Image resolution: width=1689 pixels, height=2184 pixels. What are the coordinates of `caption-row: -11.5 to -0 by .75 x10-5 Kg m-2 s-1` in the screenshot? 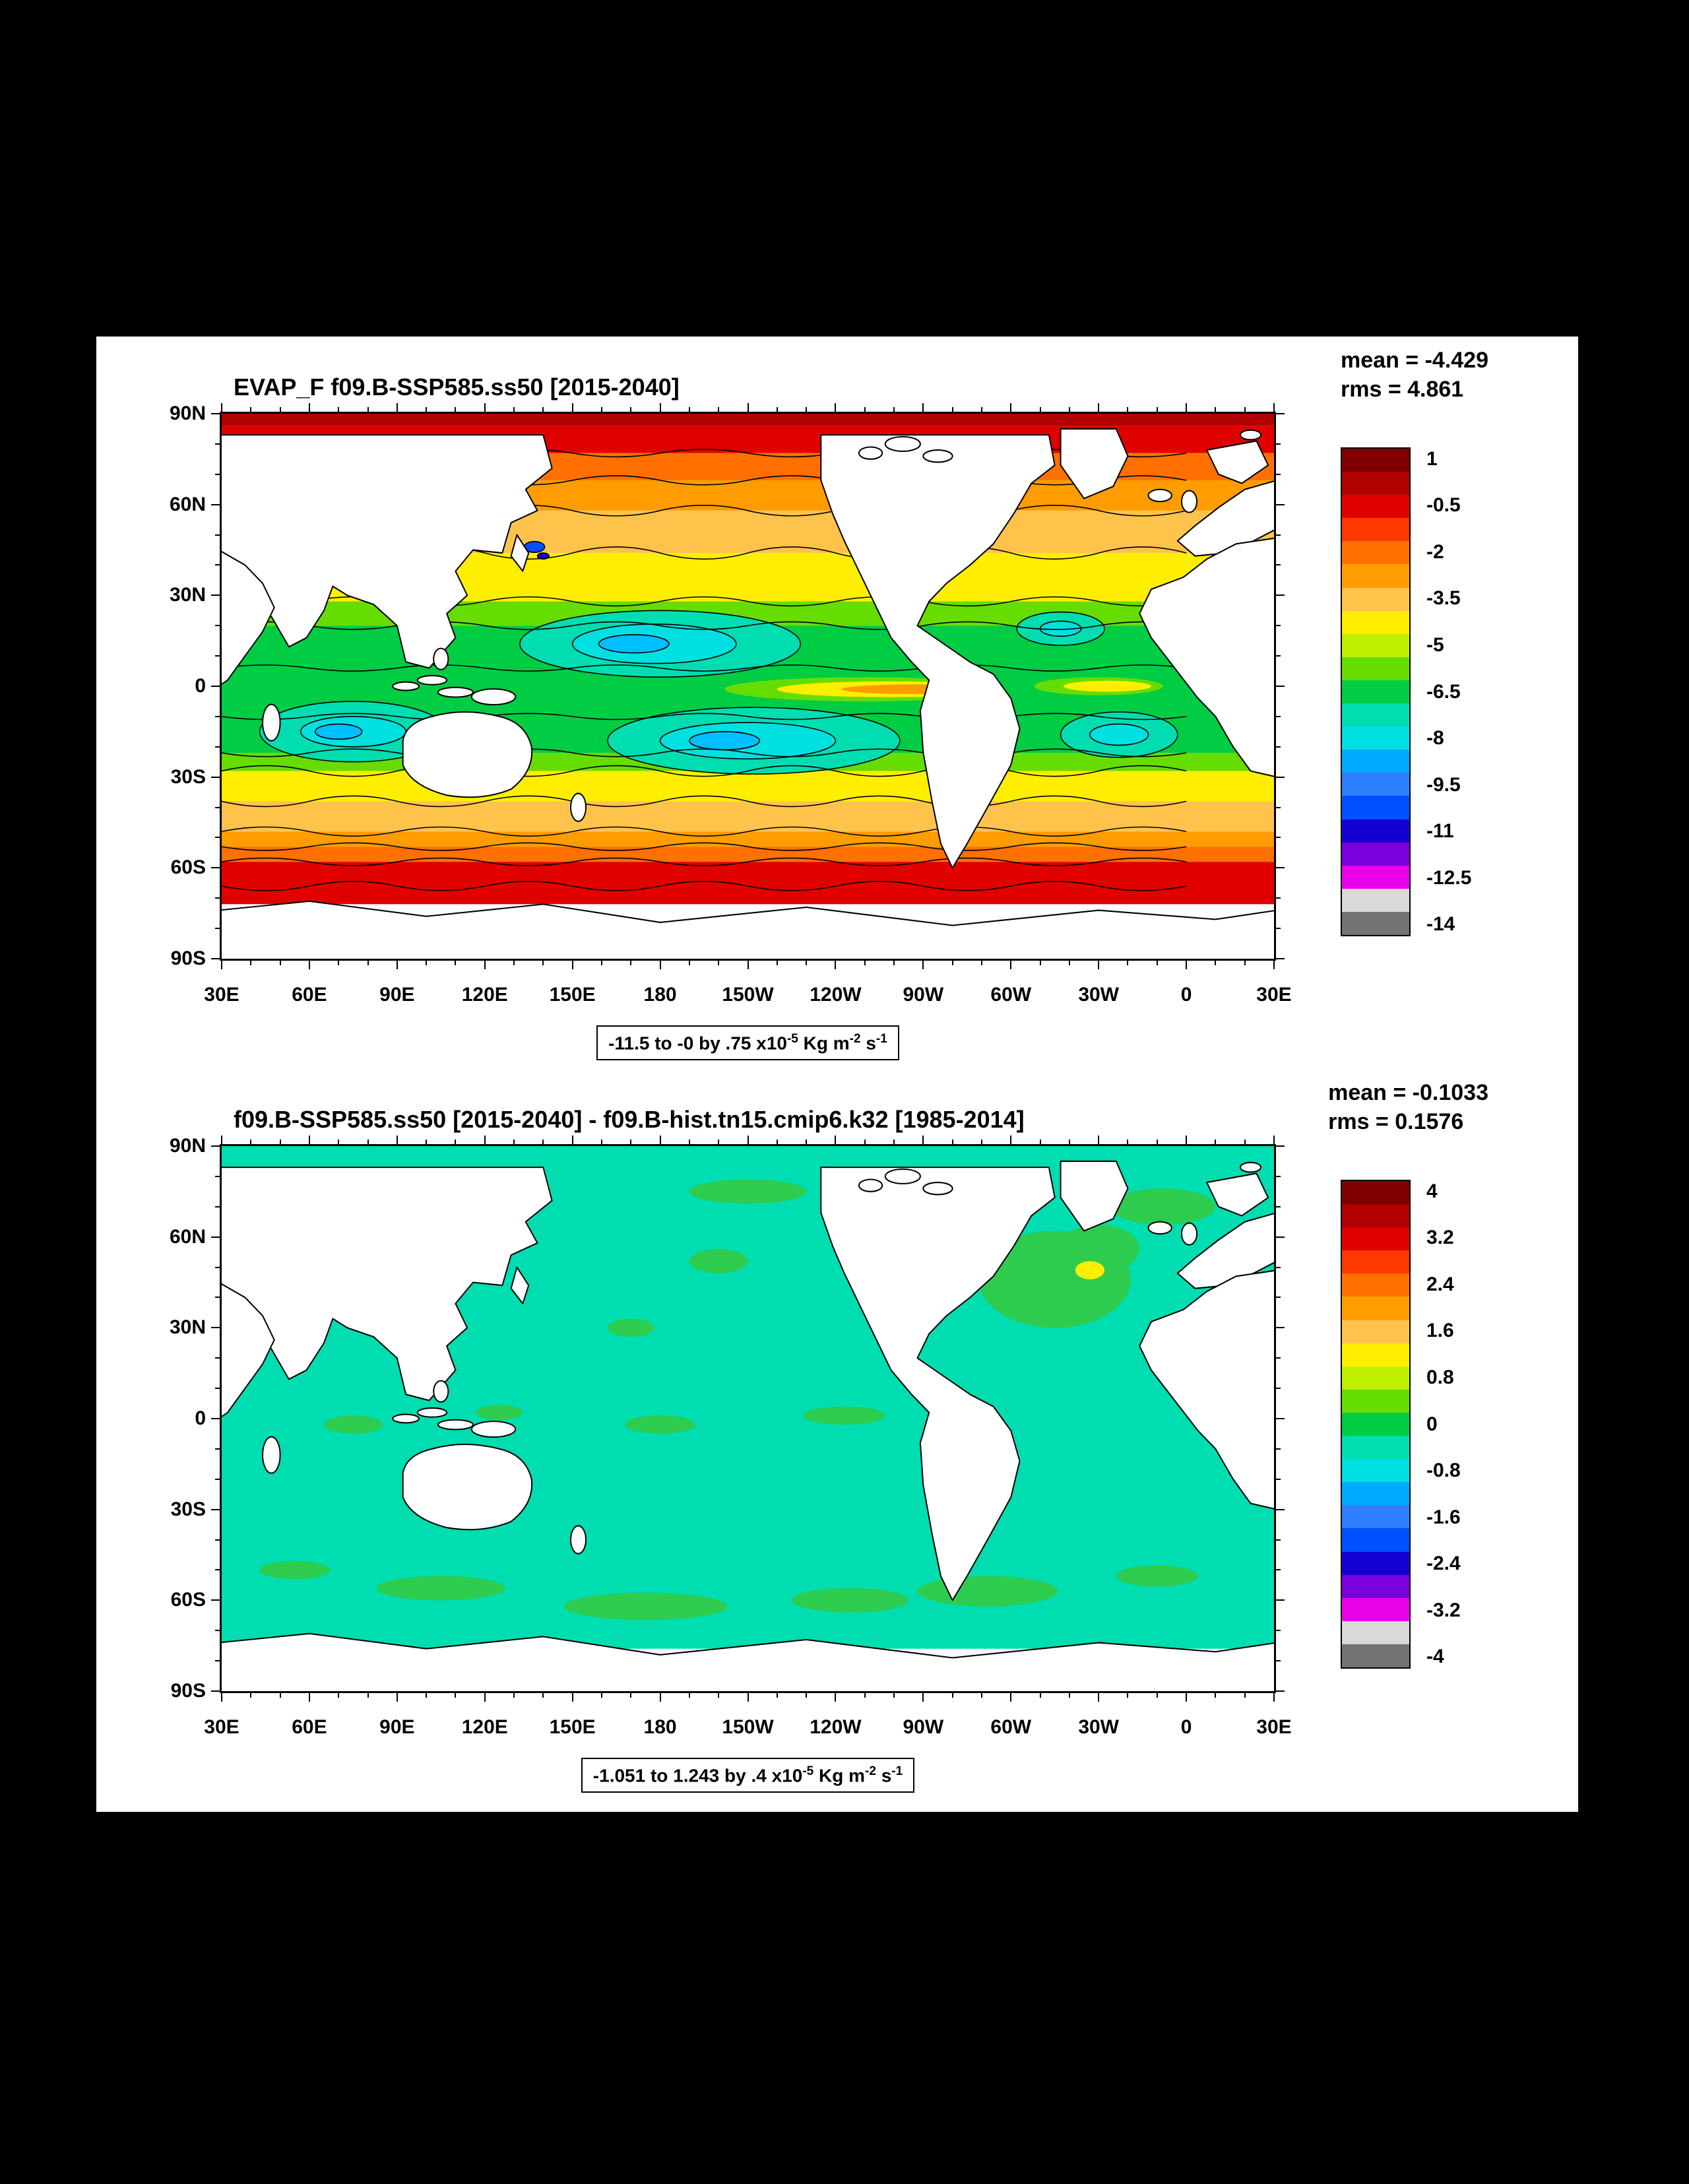 It's located at (748, 1043).